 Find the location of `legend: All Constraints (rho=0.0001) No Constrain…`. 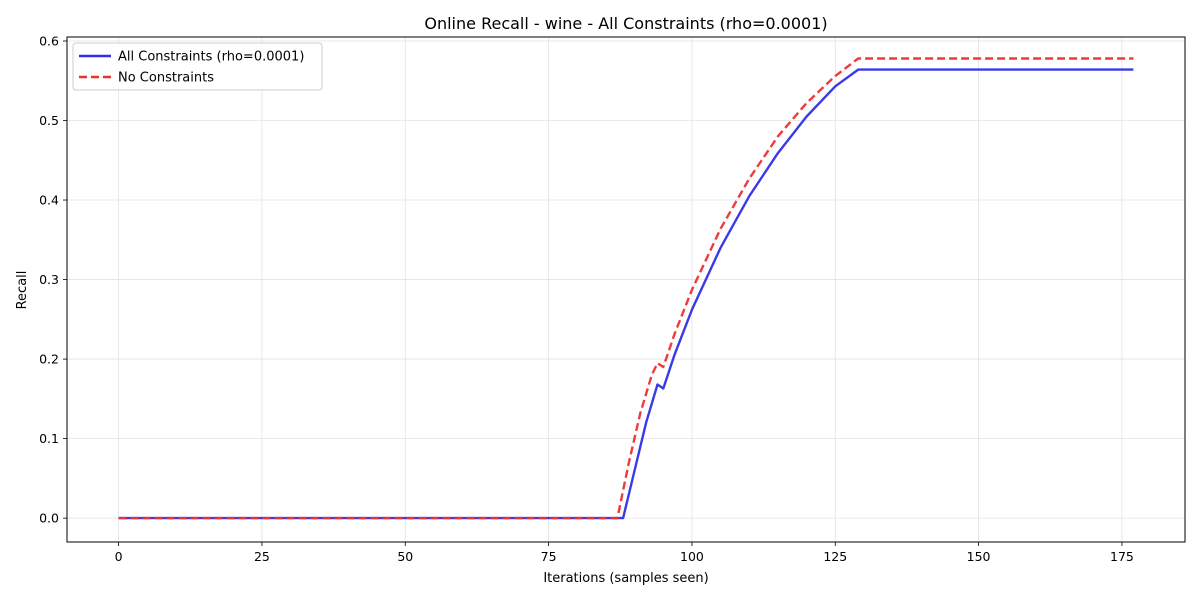

legend: All Constraints (rho=0.0001) No Constrain… is located at coordinates (197, 66).